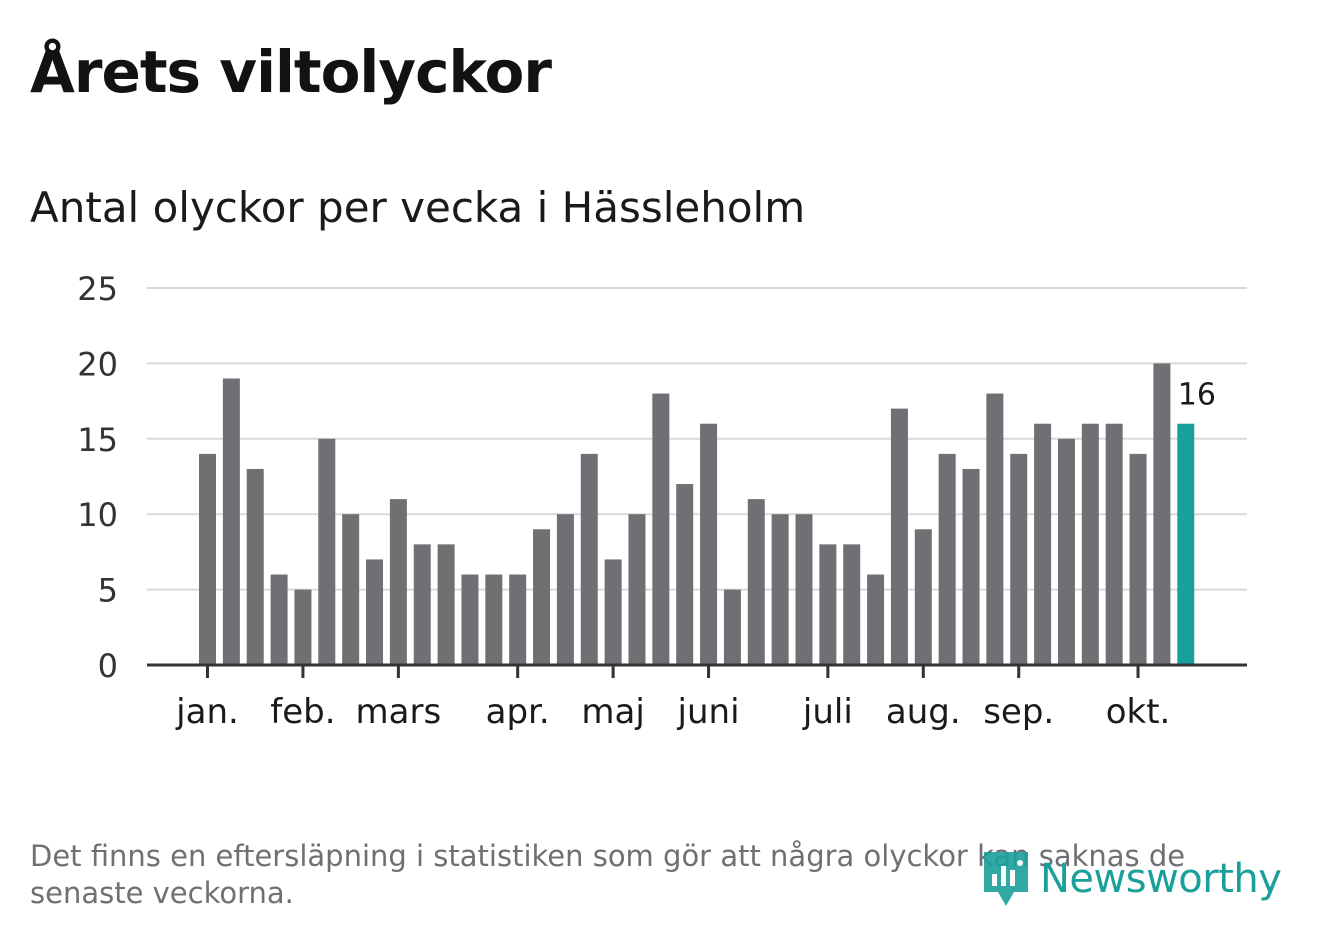  Describe the element at coordinates (923, 712) in the screenshot. I see `x-tick-label: aug.` at that location.